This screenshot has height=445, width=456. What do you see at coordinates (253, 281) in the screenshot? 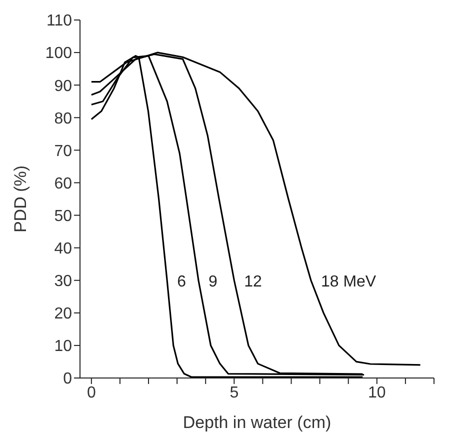
I see `series-label: 12` at bounding box center [253, 281].